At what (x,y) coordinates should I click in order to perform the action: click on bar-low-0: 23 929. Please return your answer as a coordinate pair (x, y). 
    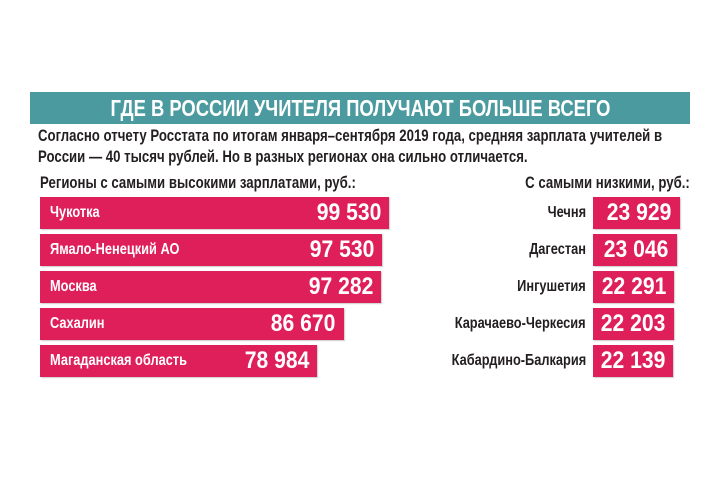
    Looking at the image, I should click on (636, 213).